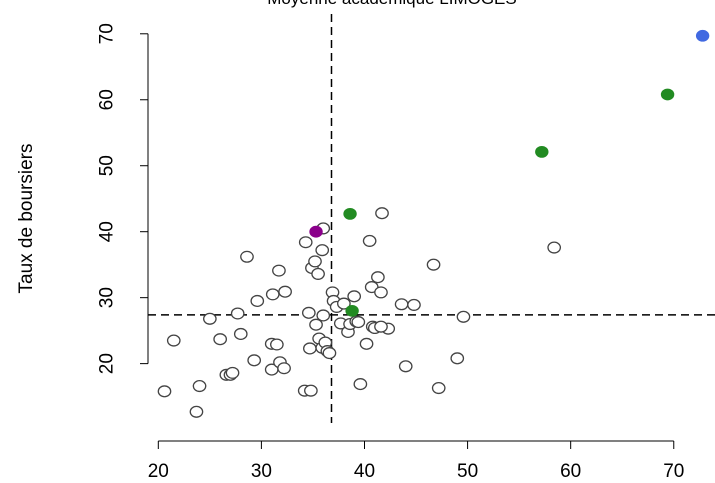 Image resolution: width=715 pixels, height=483 pixels. What do you see at coordinates (467, 471) in the screenshot?
I see `x-tick-label: 50` at bounding box center [467, 471].